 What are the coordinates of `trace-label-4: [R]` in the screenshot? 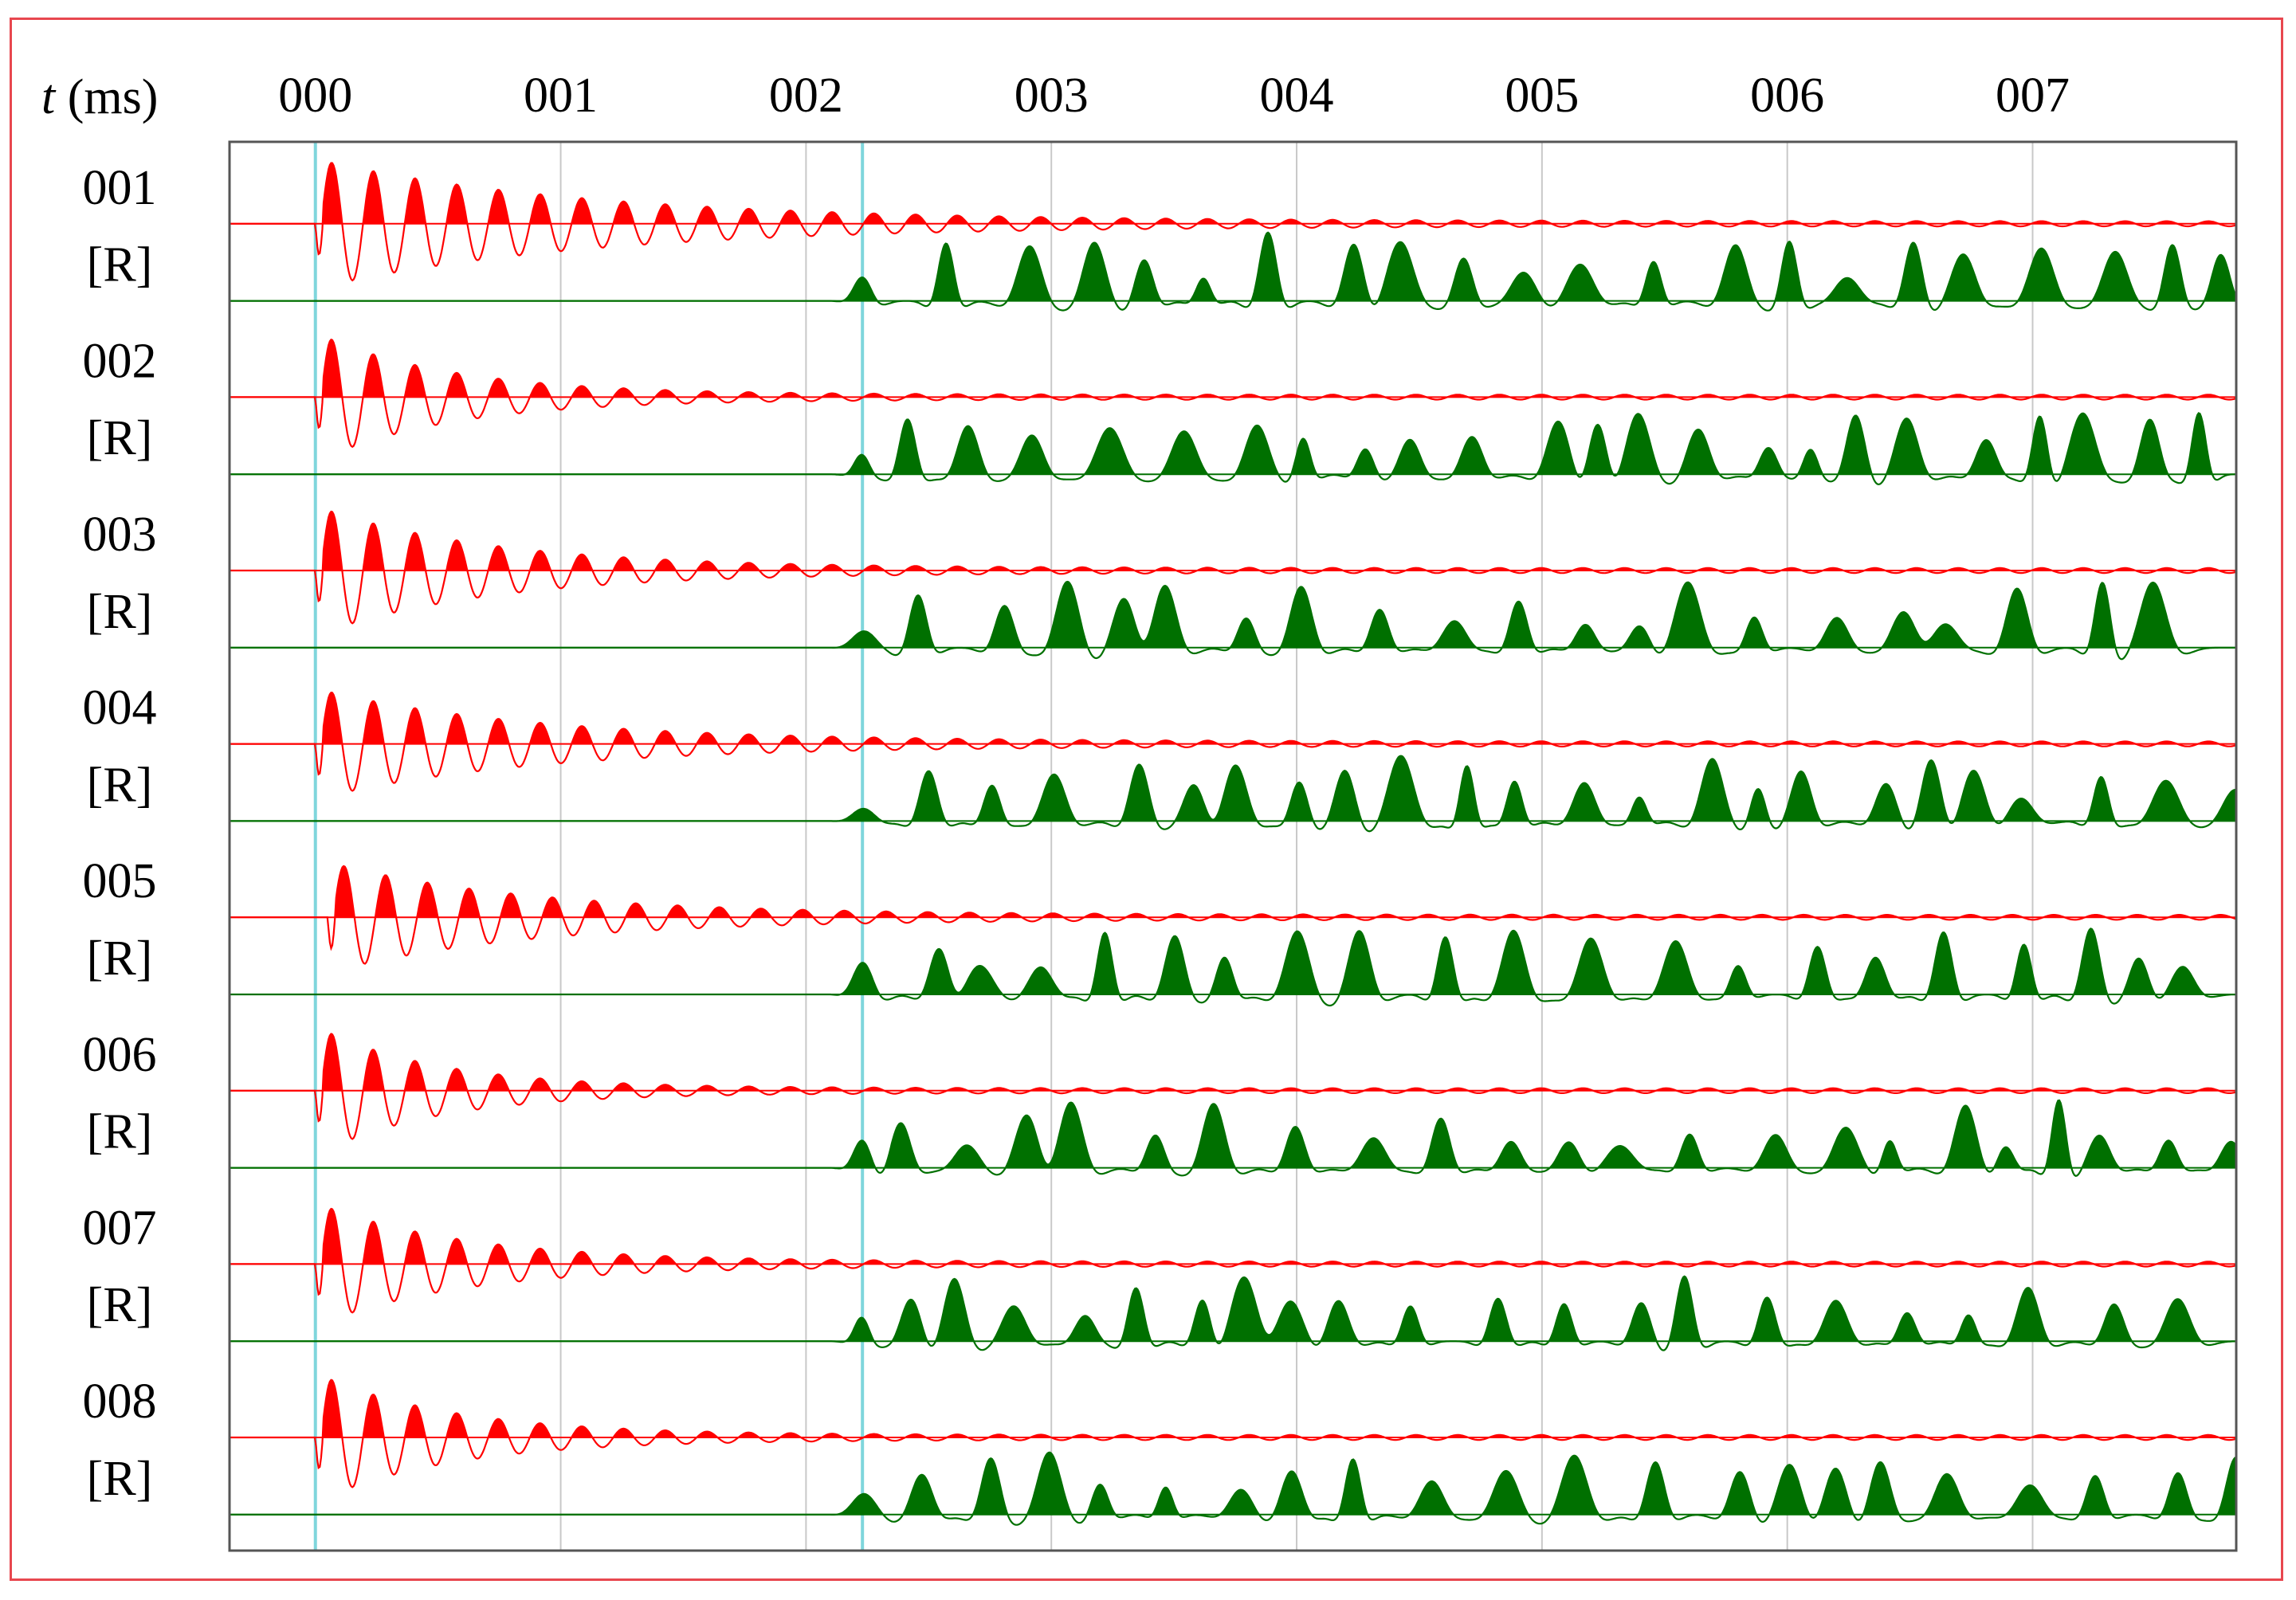 It's located at (120, 438).